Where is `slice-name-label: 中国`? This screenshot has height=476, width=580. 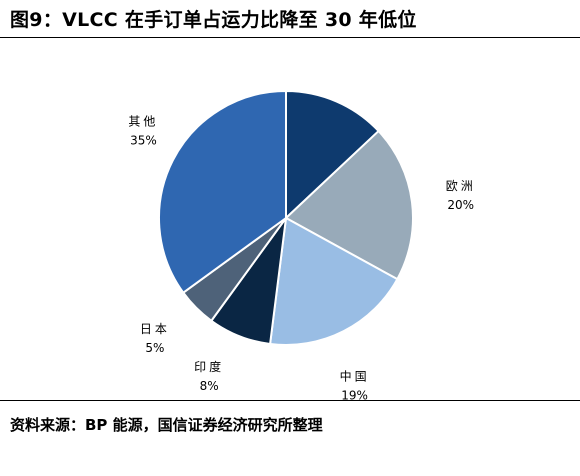 slice-name-label: 中国 is located at coordinates (355, 376).